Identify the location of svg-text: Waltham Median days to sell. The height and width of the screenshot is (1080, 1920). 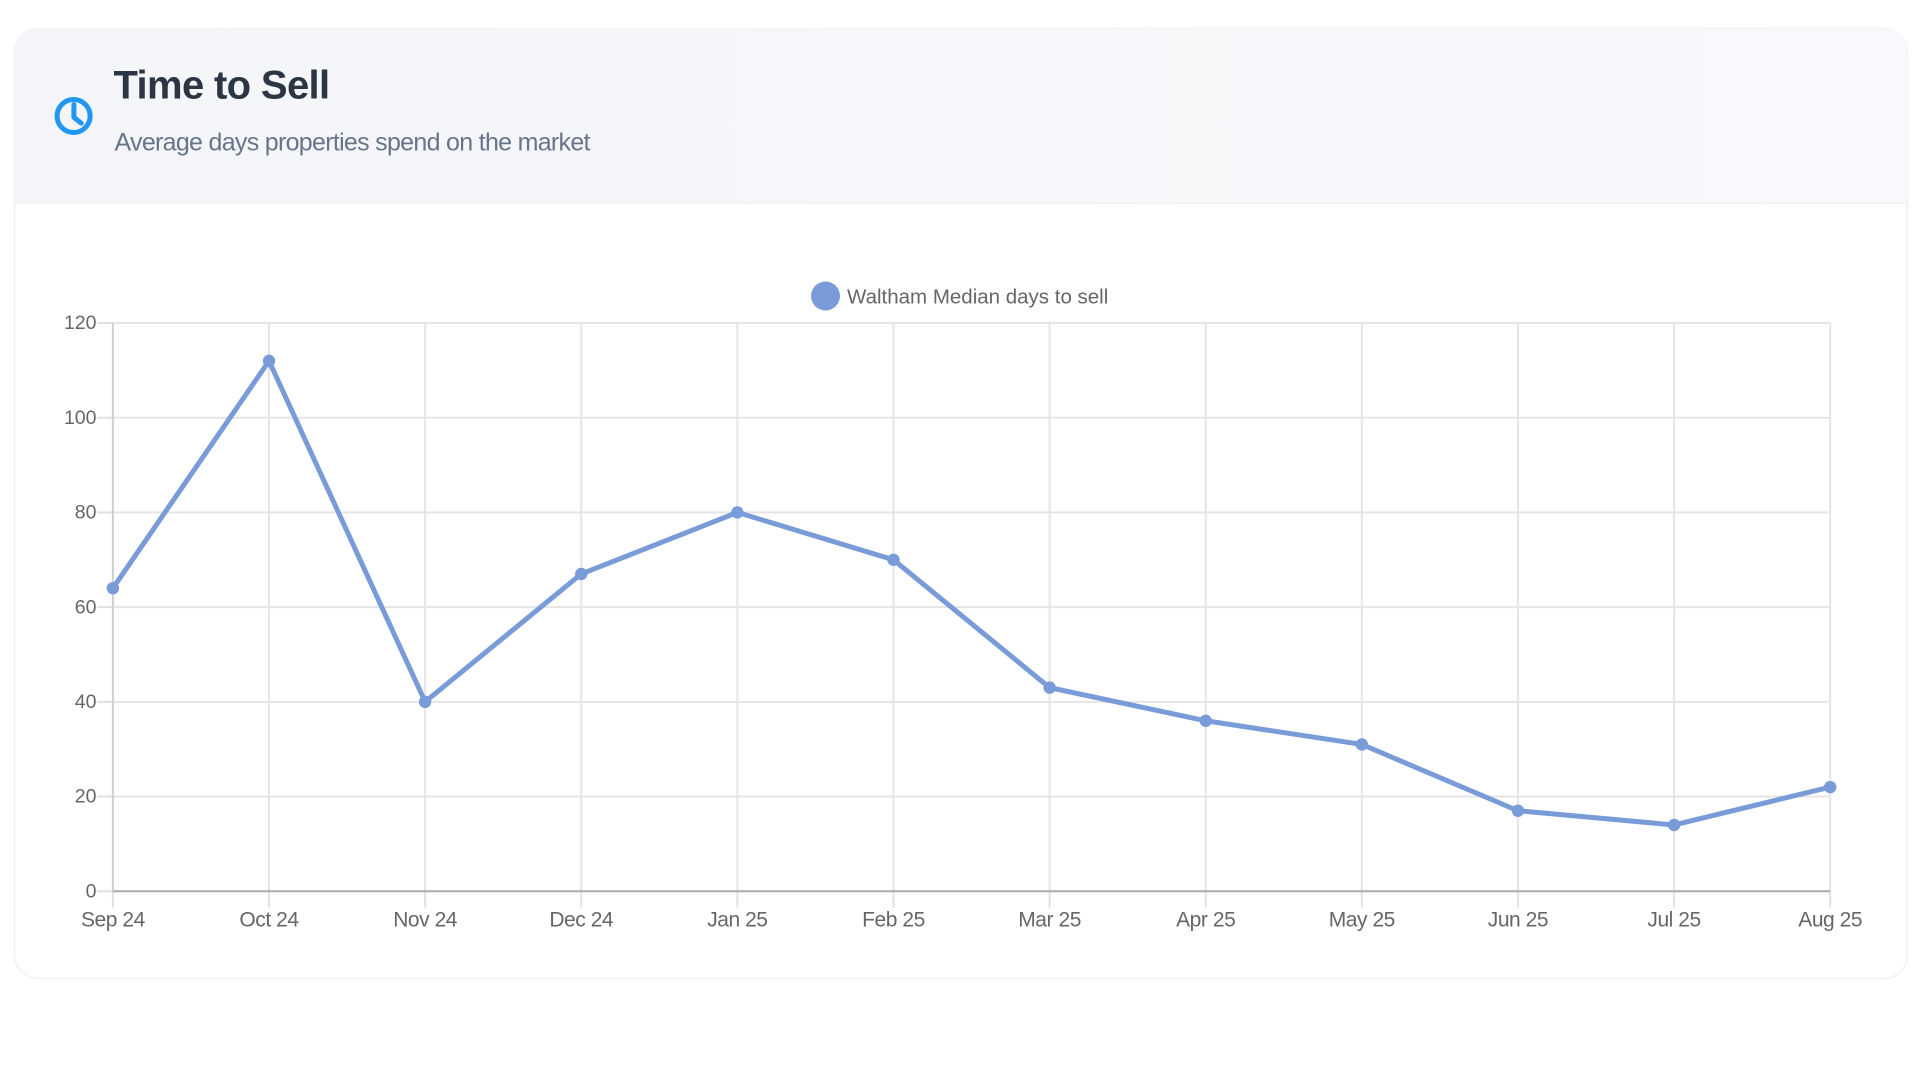
(977, 297).